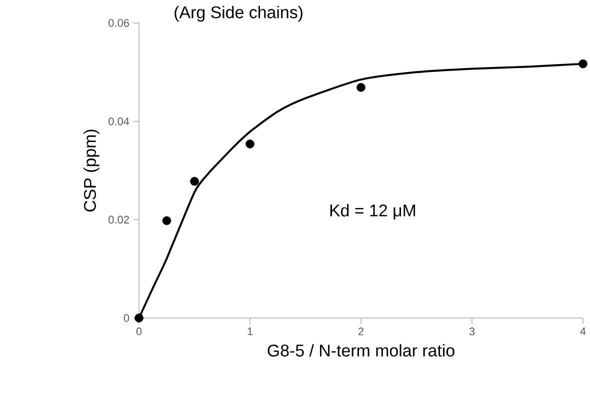  Describe the element at coordinates (92, 171) in the screenshot. I see `y-axis-title: CSP (ppm)` at that location.